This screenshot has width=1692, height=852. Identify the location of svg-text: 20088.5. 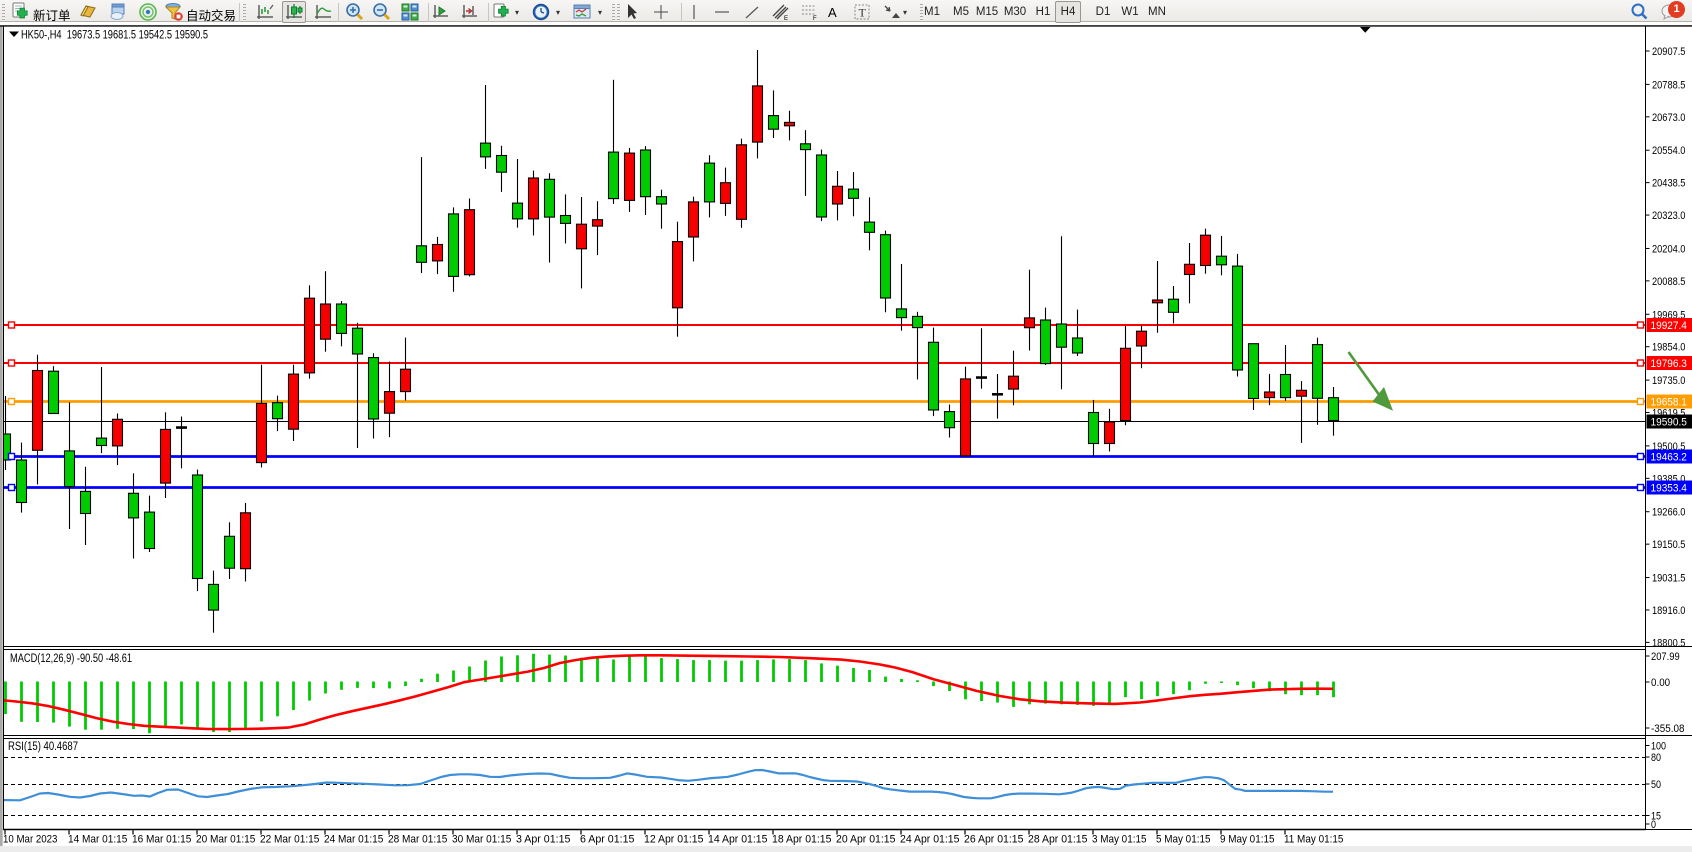
(1668, 282).